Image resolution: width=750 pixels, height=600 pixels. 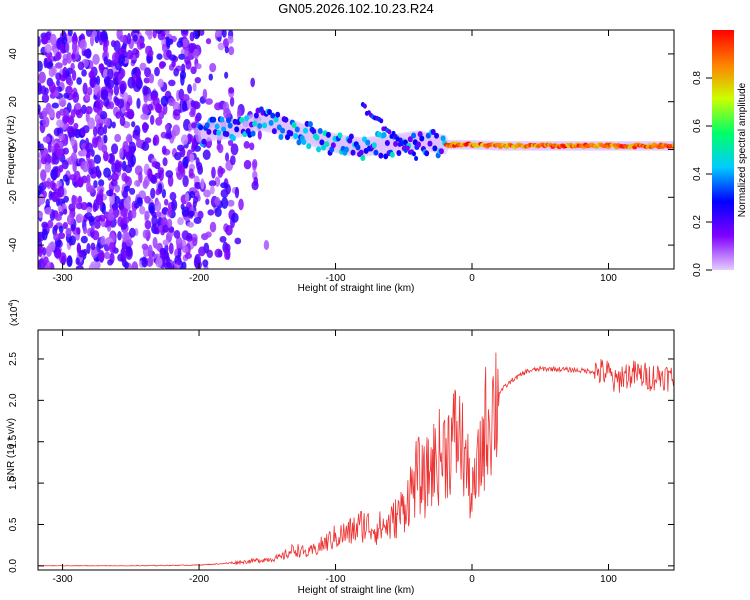 What do you see at coordinates (13, 524) in the screenshot?
I see `snr-y-tick-label: 0.5` at bounding box center [13, 524].